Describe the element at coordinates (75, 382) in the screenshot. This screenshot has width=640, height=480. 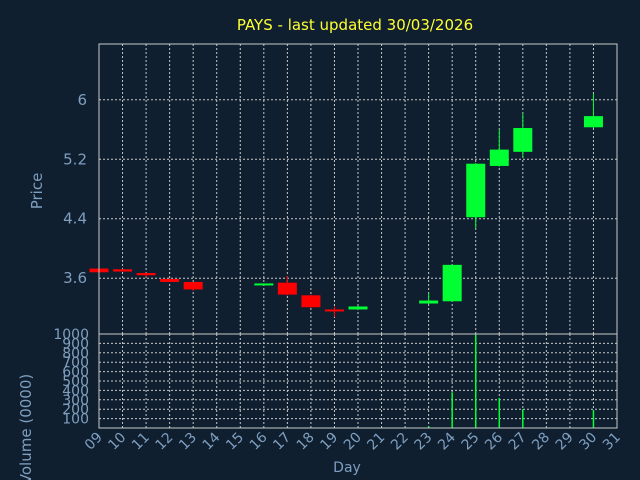
I see `volume-tick-label: 500` at that location.